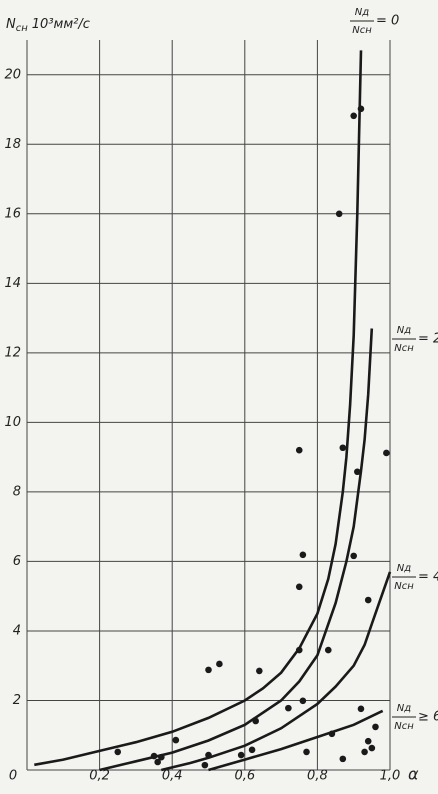 Image resolution: width=438 pixels, height=794 pixels. What do you see at coordinates (12, 144) in the screenshot?
I see `y-tick-label: 18` at bounding box center [12, 144].